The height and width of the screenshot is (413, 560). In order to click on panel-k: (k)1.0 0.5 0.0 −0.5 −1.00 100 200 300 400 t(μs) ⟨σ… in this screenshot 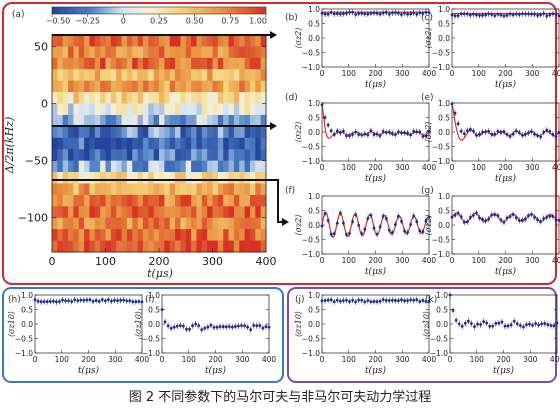, I will do `click(491, 333)`.